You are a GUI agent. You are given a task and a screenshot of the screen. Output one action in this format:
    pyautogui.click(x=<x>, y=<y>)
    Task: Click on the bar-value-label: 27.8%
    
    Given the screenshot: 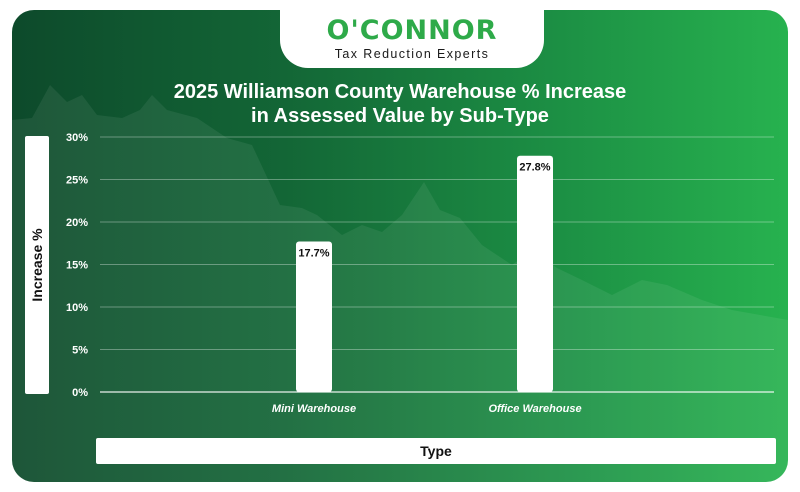 What is the action you would take?
    pyautogui.click(x=534, y=168)
    